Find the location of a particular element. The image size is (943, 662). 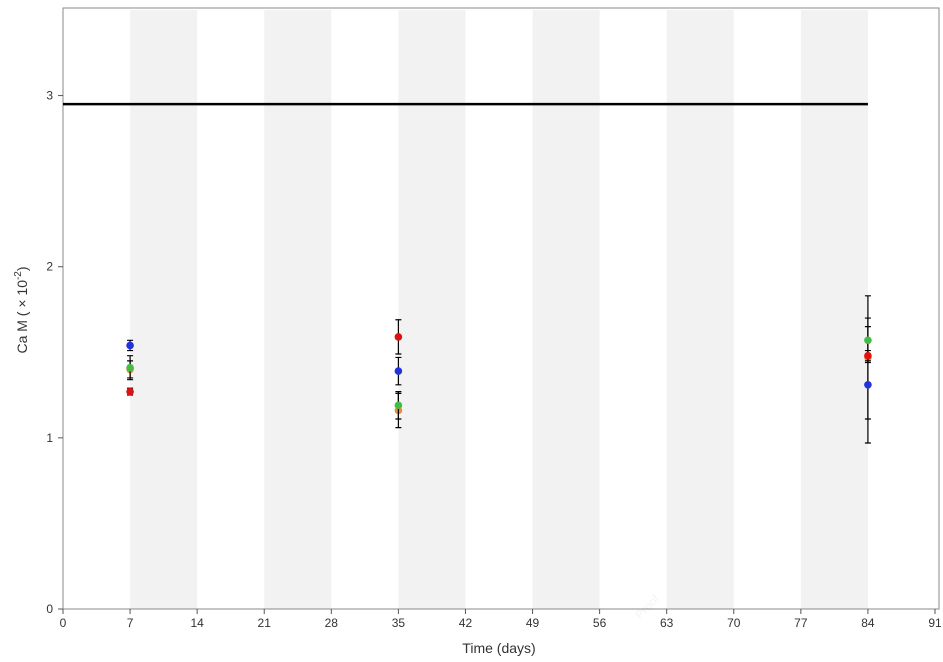

y-tick-label: 2 is located at coordinates (49, 267).